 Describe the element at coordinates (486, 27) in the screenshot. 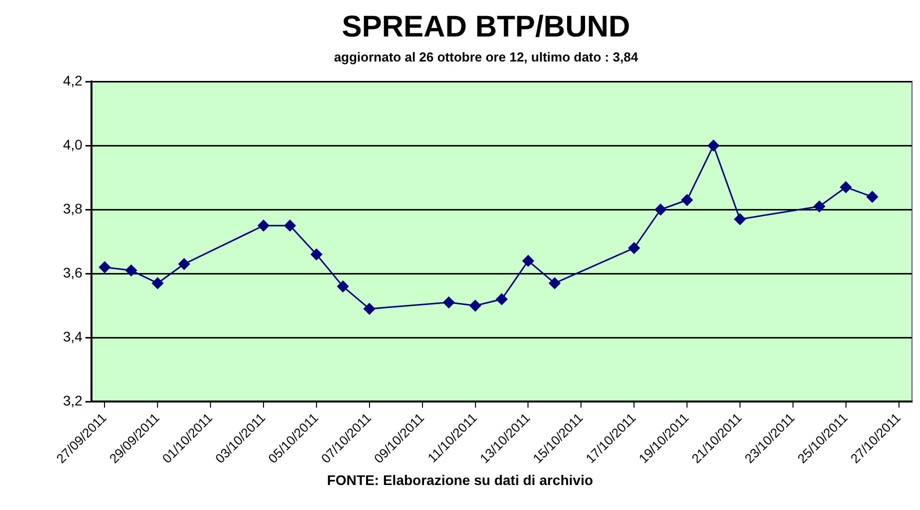

I see `chart-title: SPREAD BTP/BUND` at that location.